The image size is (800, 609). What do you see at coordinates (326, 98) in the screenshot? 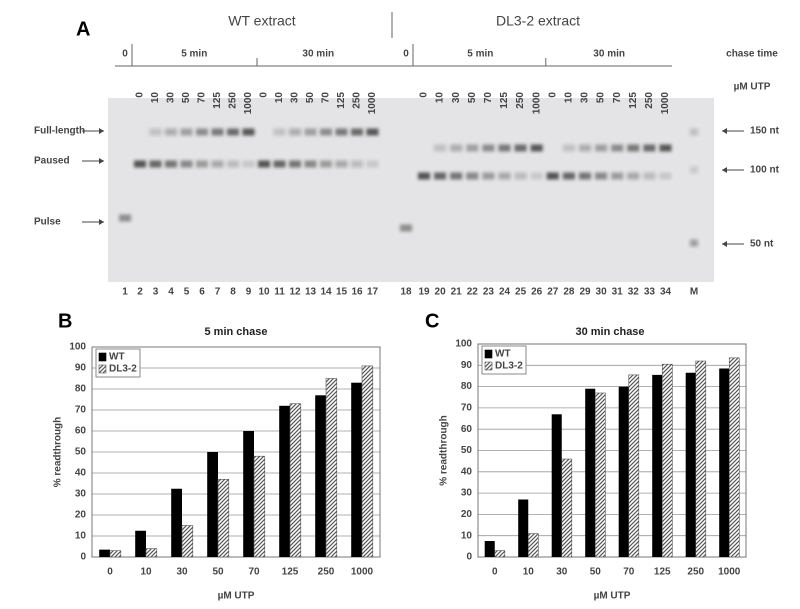
I see `utp-label: 70` at bounding box center [326, 98].